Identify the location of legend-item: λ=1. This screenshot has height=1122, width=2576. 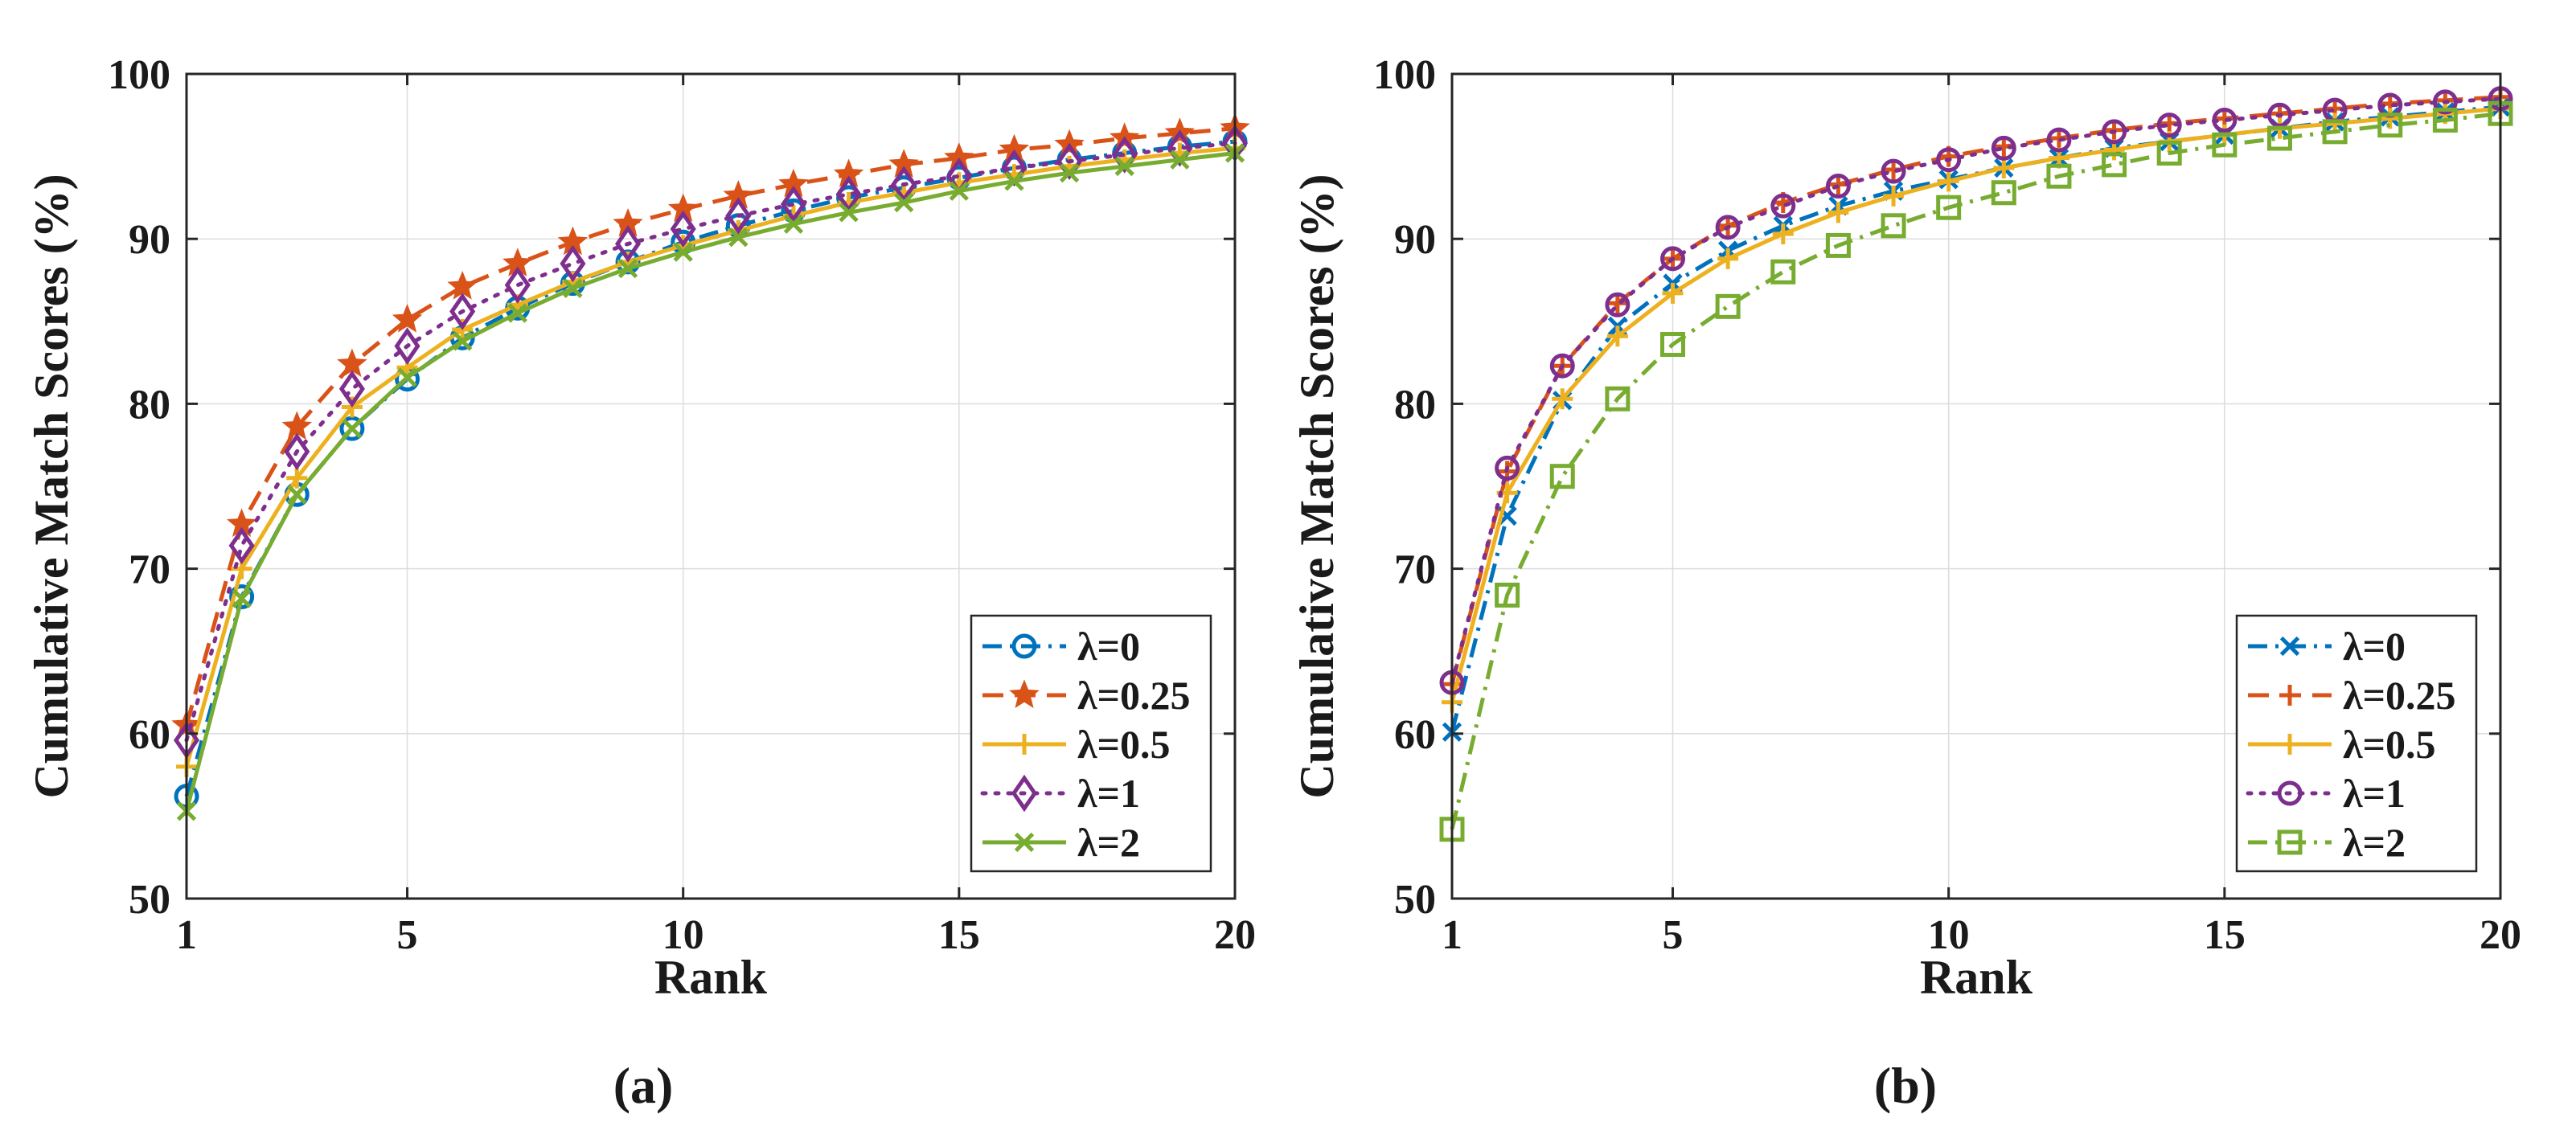
(1060, 793).